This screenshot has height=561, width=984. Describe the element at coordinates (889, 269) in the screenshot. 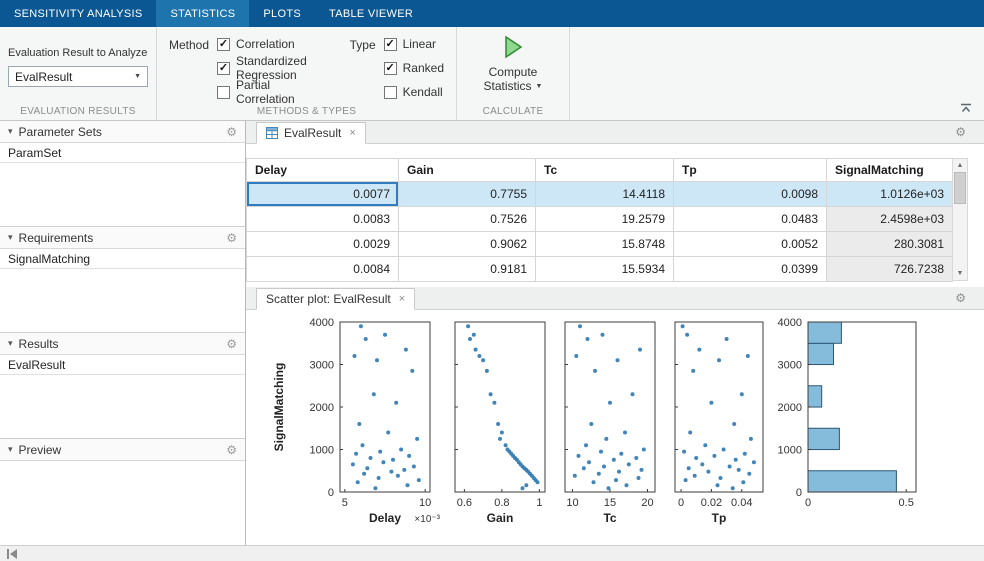

I see `table-cell: 726.7238` at that location.